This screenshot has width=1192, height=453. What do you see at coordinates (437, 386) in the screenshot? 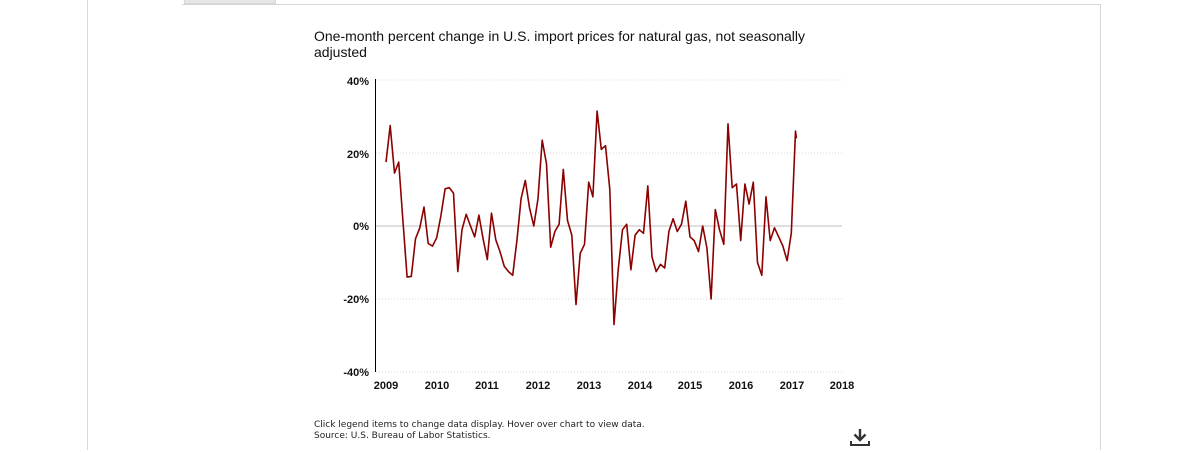
I see `x-tick-label: 2010` at bounding box center [437, 386].